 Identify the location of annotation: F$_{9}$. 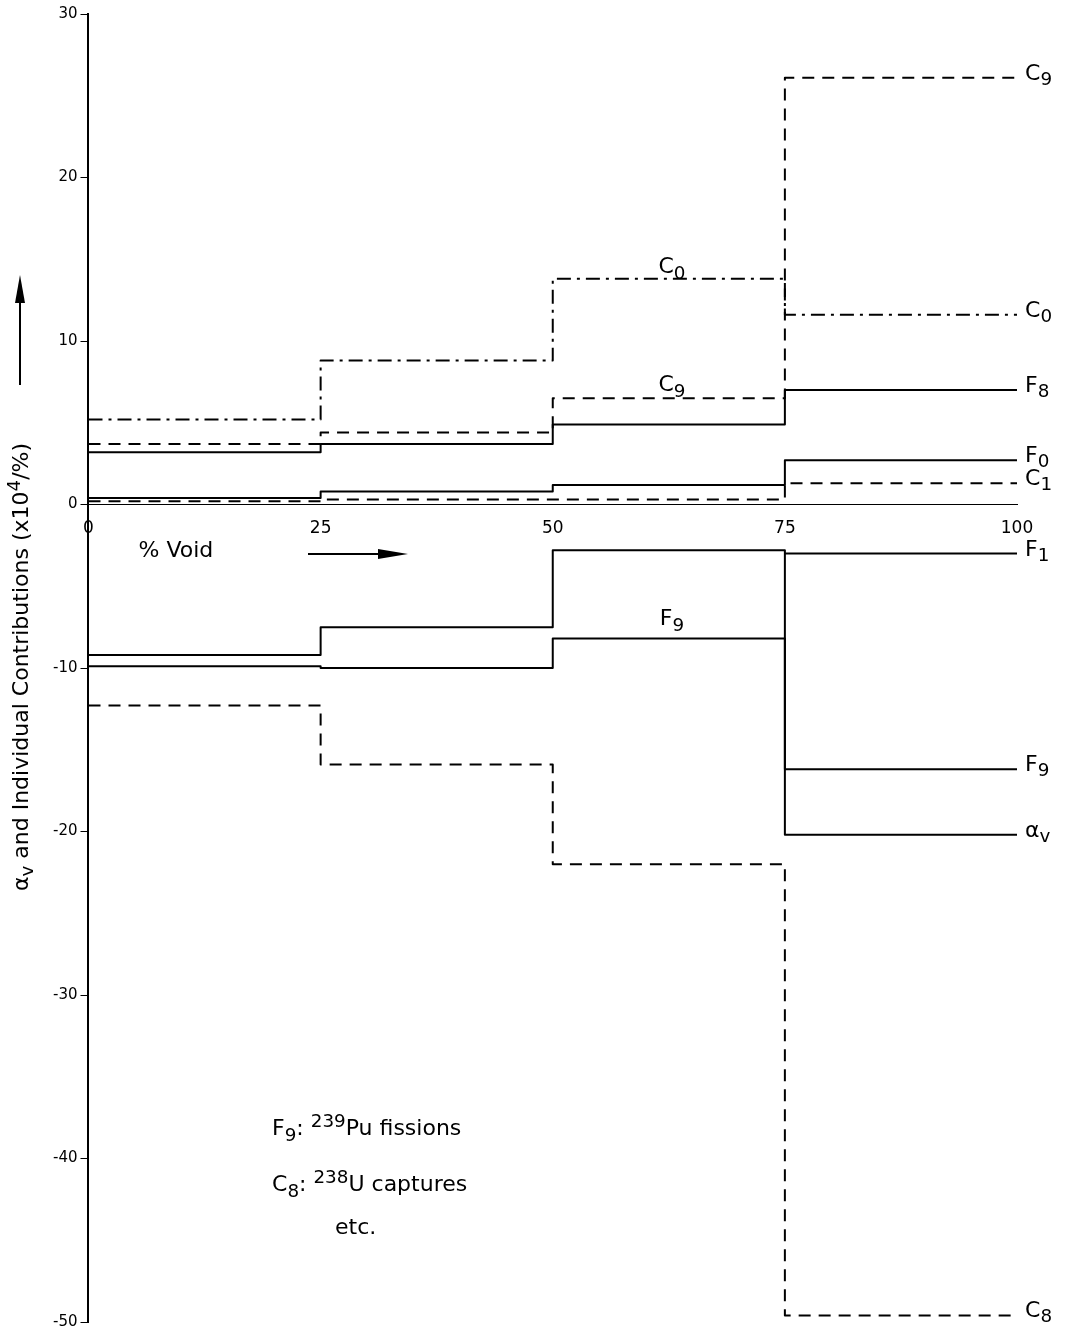
(672, 620).